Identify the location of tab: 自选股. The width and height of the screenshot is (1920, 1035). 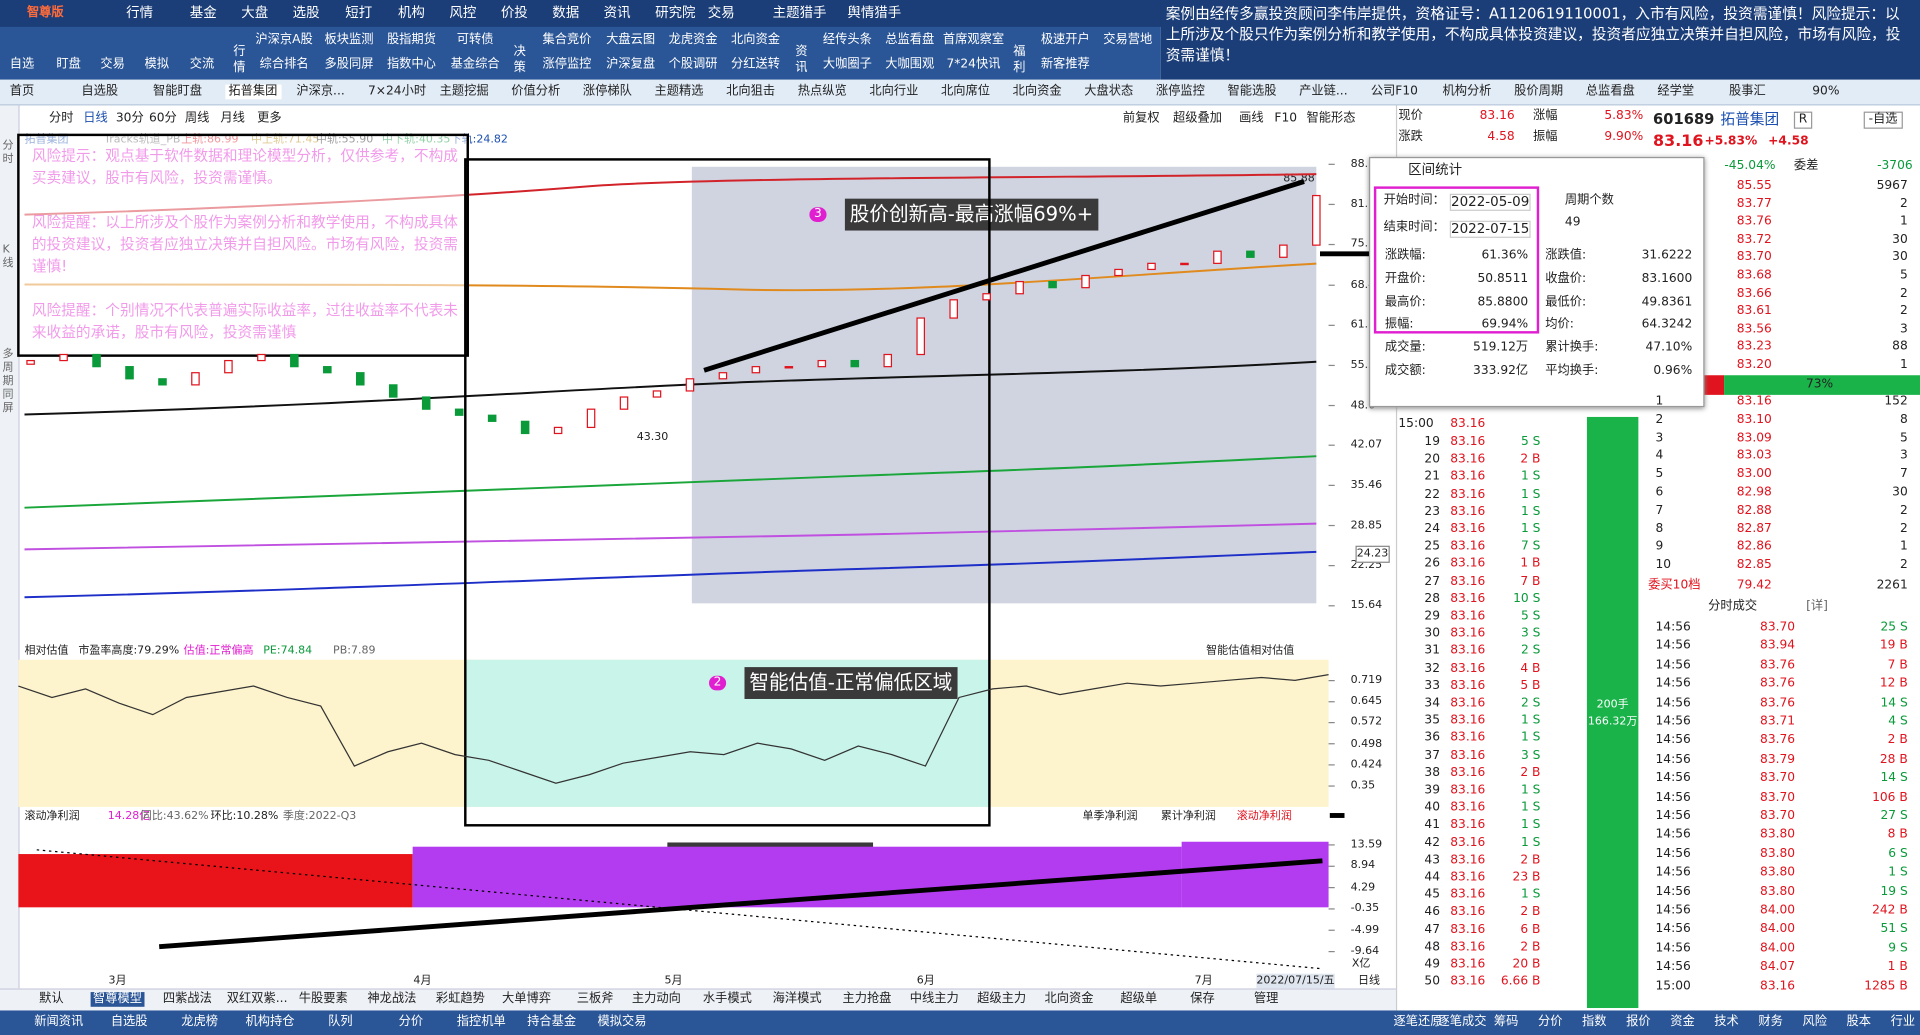
(100, 91).